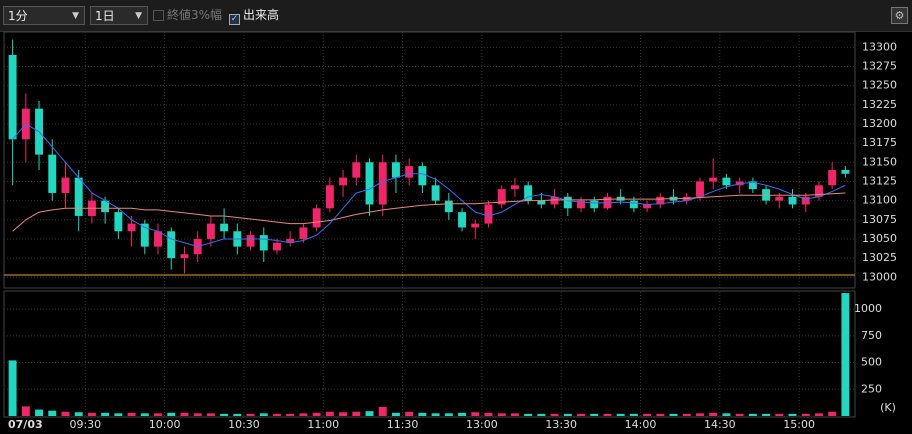 The height and width of the screenshot is (434, 912). I want to click on y-tick-label: 13175, so click(879, 142).